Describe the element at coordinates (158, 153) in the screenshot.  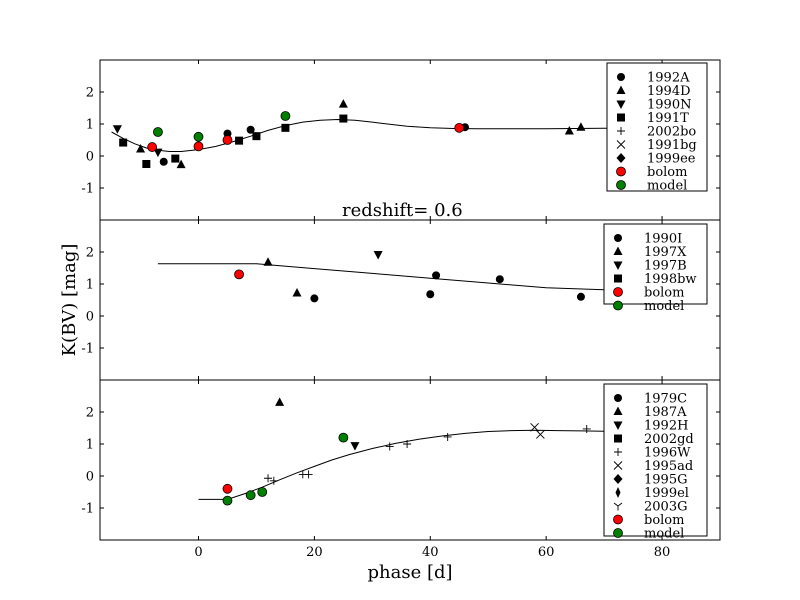
I see `point-1990N` at that location.